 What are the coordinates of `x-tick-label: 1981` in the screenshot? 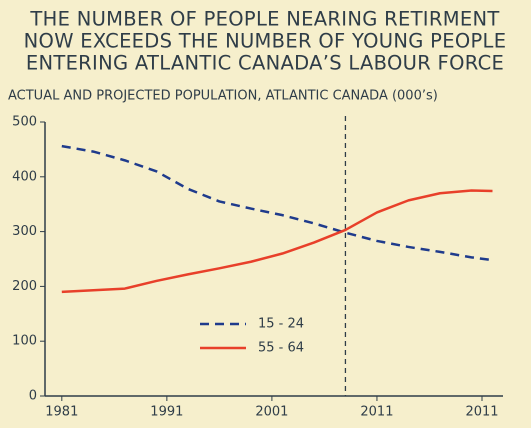 It's located at (61, 412).